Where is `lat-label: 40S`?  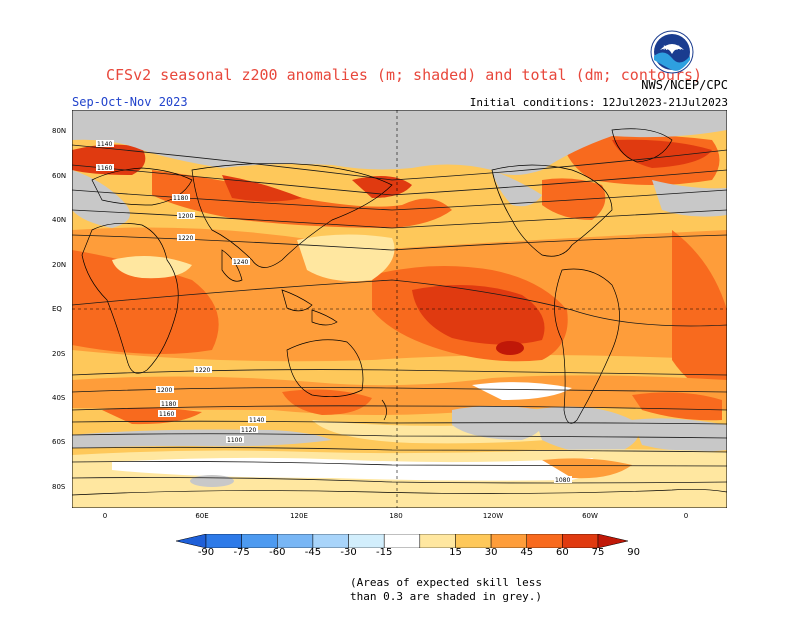 lat-label: 40S is located at coordinates (59, 398).